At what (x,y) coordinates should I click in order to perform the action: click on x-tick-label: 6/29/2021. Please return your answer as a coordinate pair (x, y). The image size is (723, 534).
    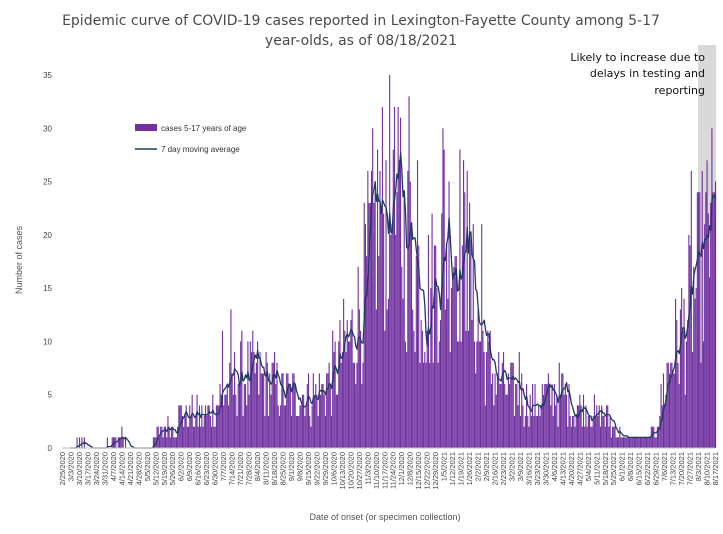
    Looking at the image, I should click on (656, 468).